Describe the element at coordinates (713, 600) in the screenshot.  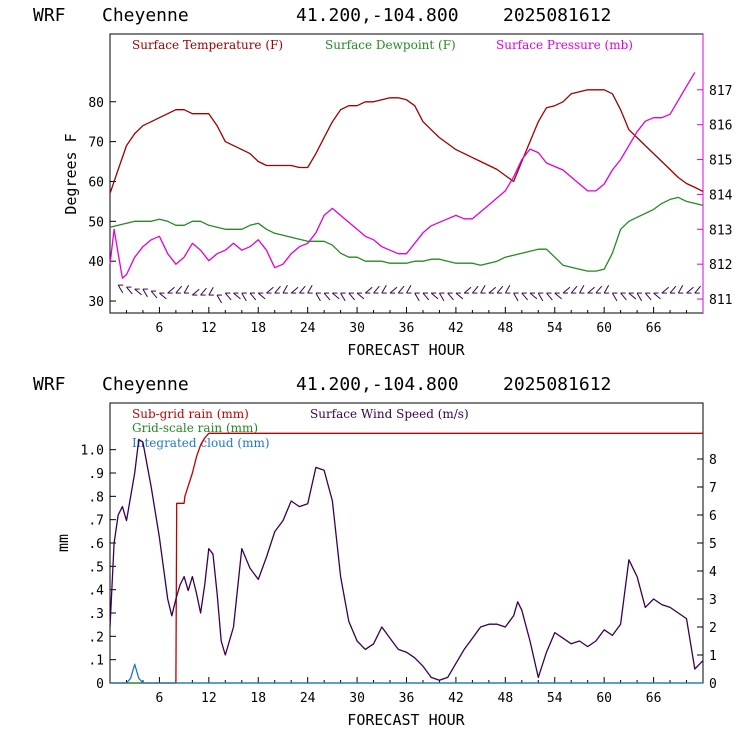
I see `y2-tick-label: 3` at that location.